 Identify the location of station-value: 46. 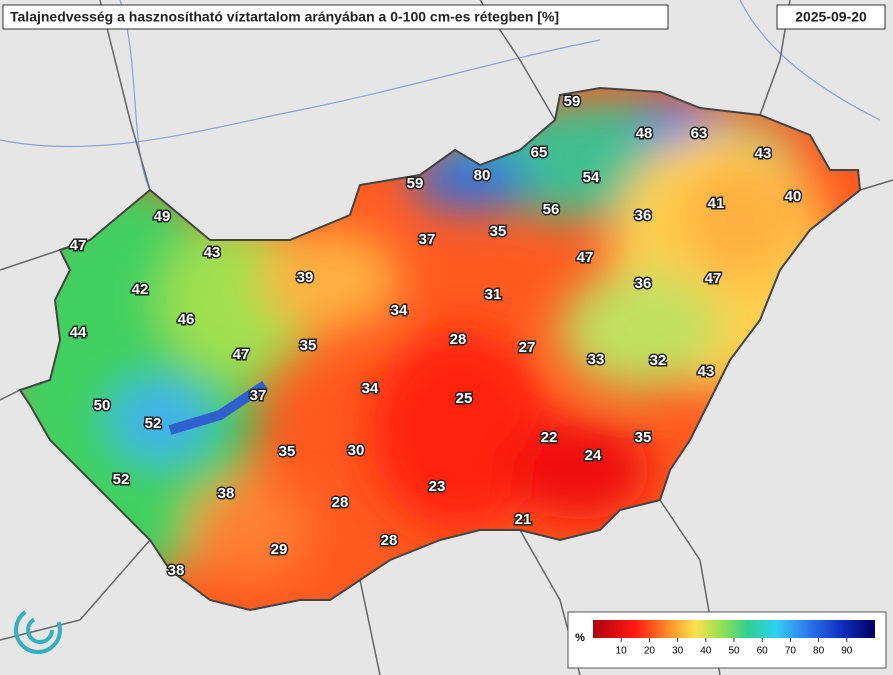
(186, 319).